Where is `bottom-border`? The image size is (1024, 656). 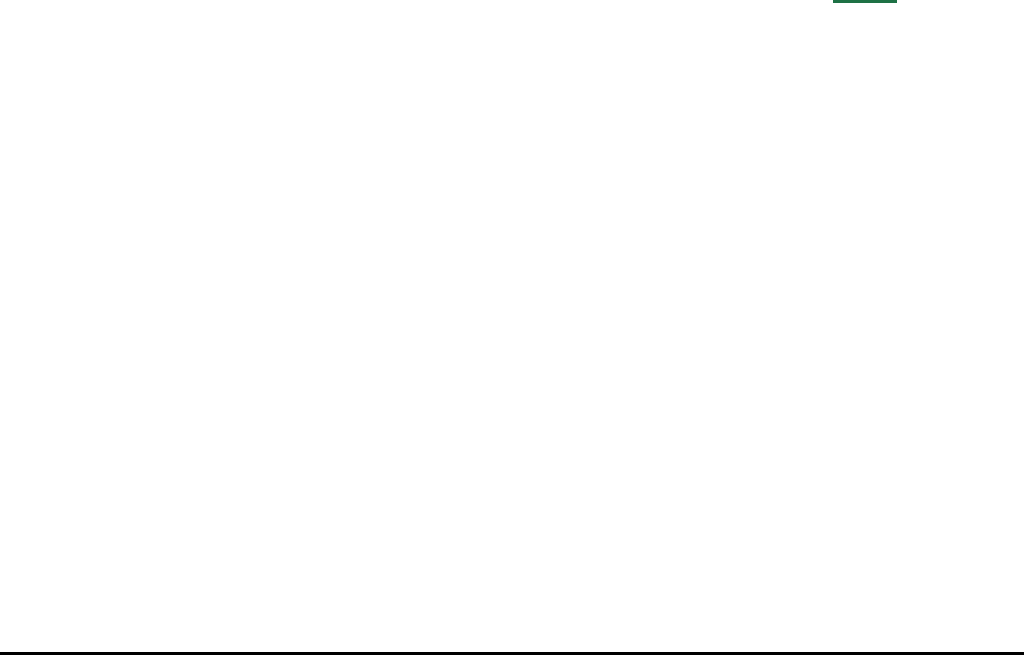 bottom-border is located at coordinates (512, 653).